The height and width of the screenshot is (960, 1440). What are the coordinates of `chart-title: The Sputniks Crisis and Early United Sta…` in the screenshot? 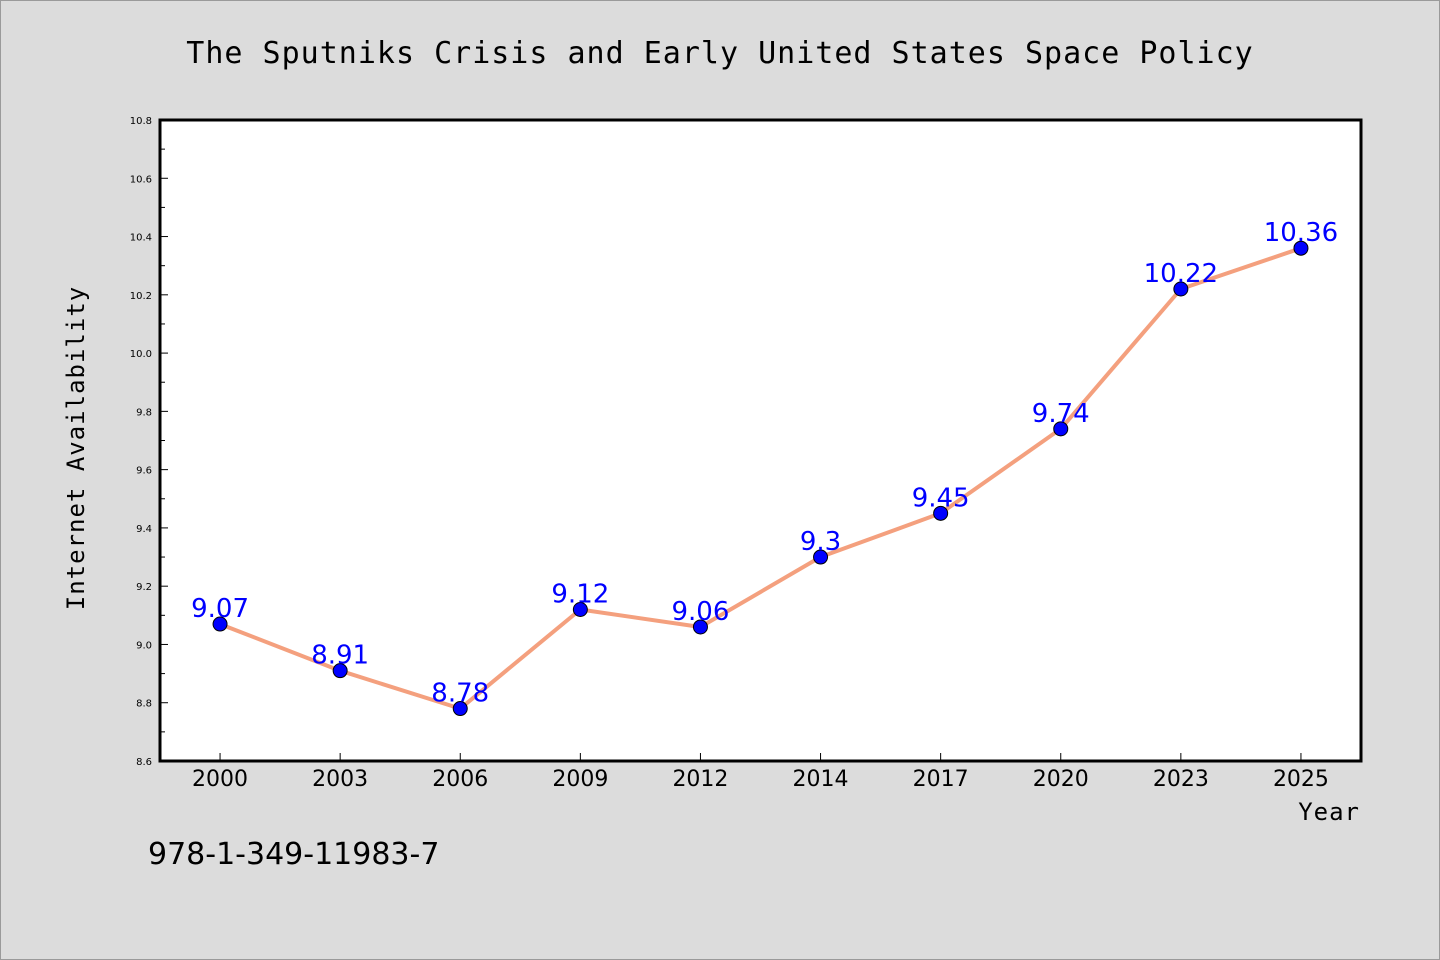 It's located at (719, 53).